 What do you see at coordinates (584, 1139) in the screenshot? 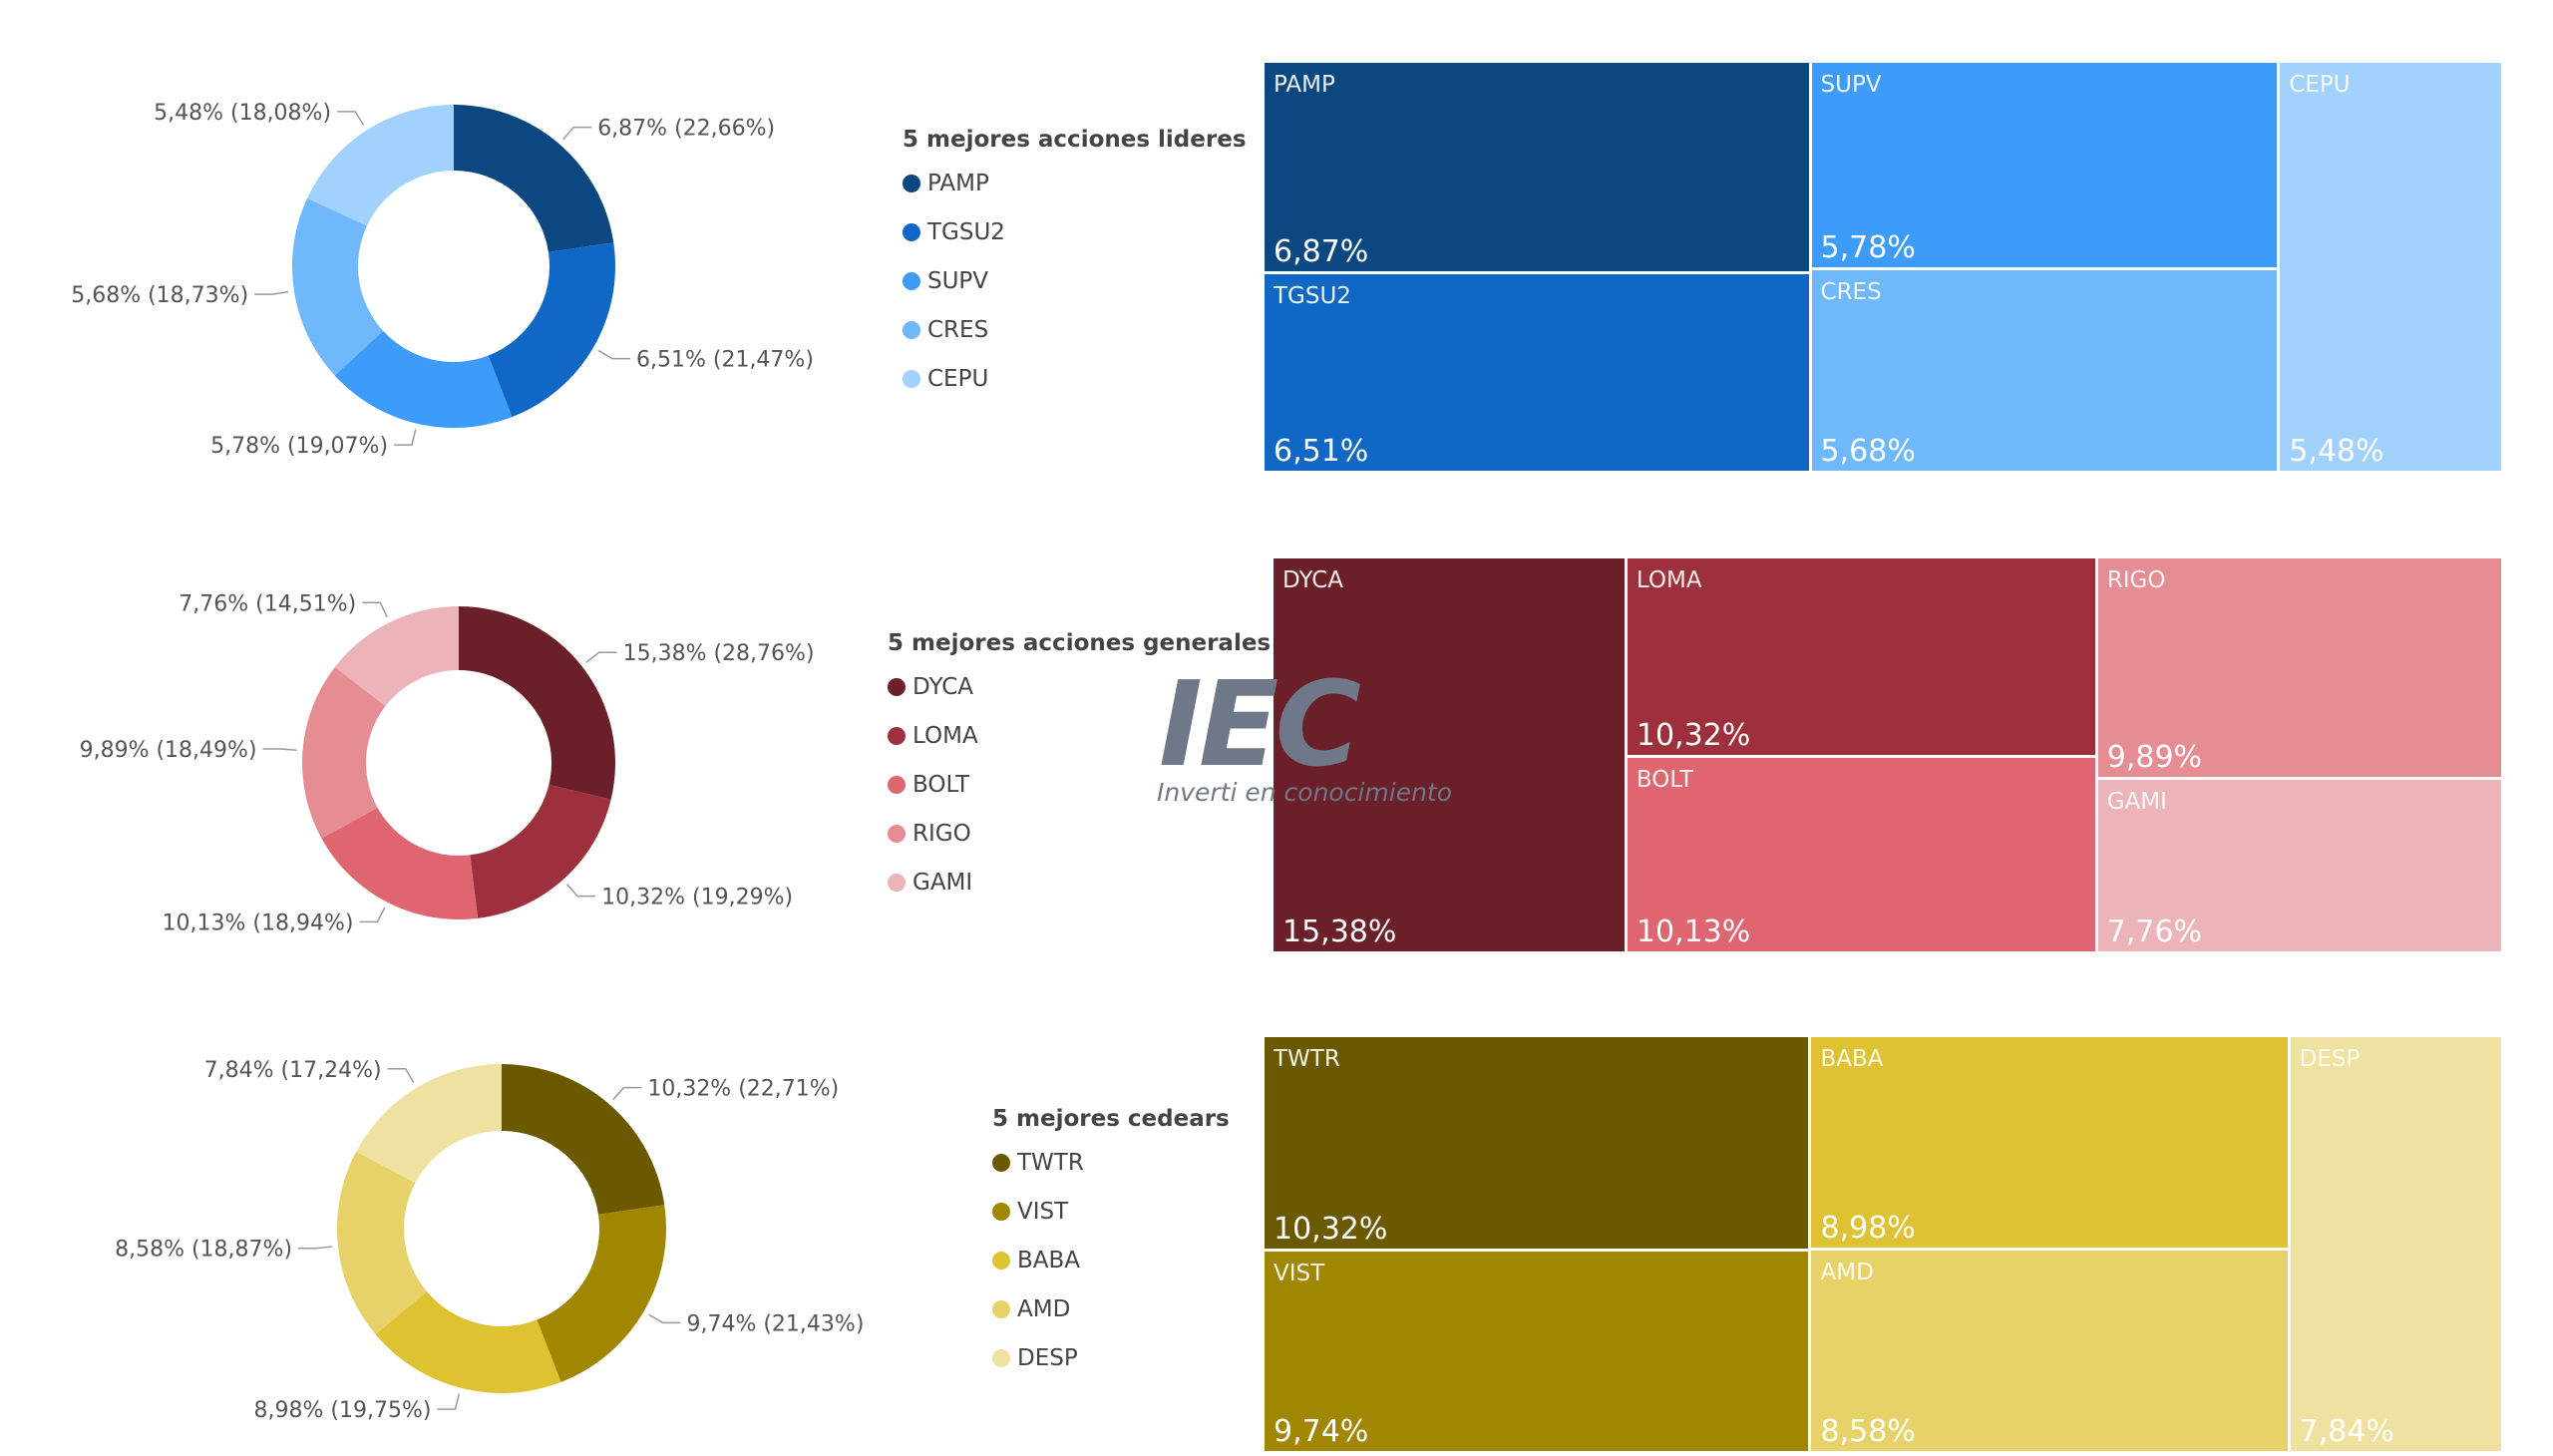
I see `donut-slice-twtr` at bounding box center [584, 1139].